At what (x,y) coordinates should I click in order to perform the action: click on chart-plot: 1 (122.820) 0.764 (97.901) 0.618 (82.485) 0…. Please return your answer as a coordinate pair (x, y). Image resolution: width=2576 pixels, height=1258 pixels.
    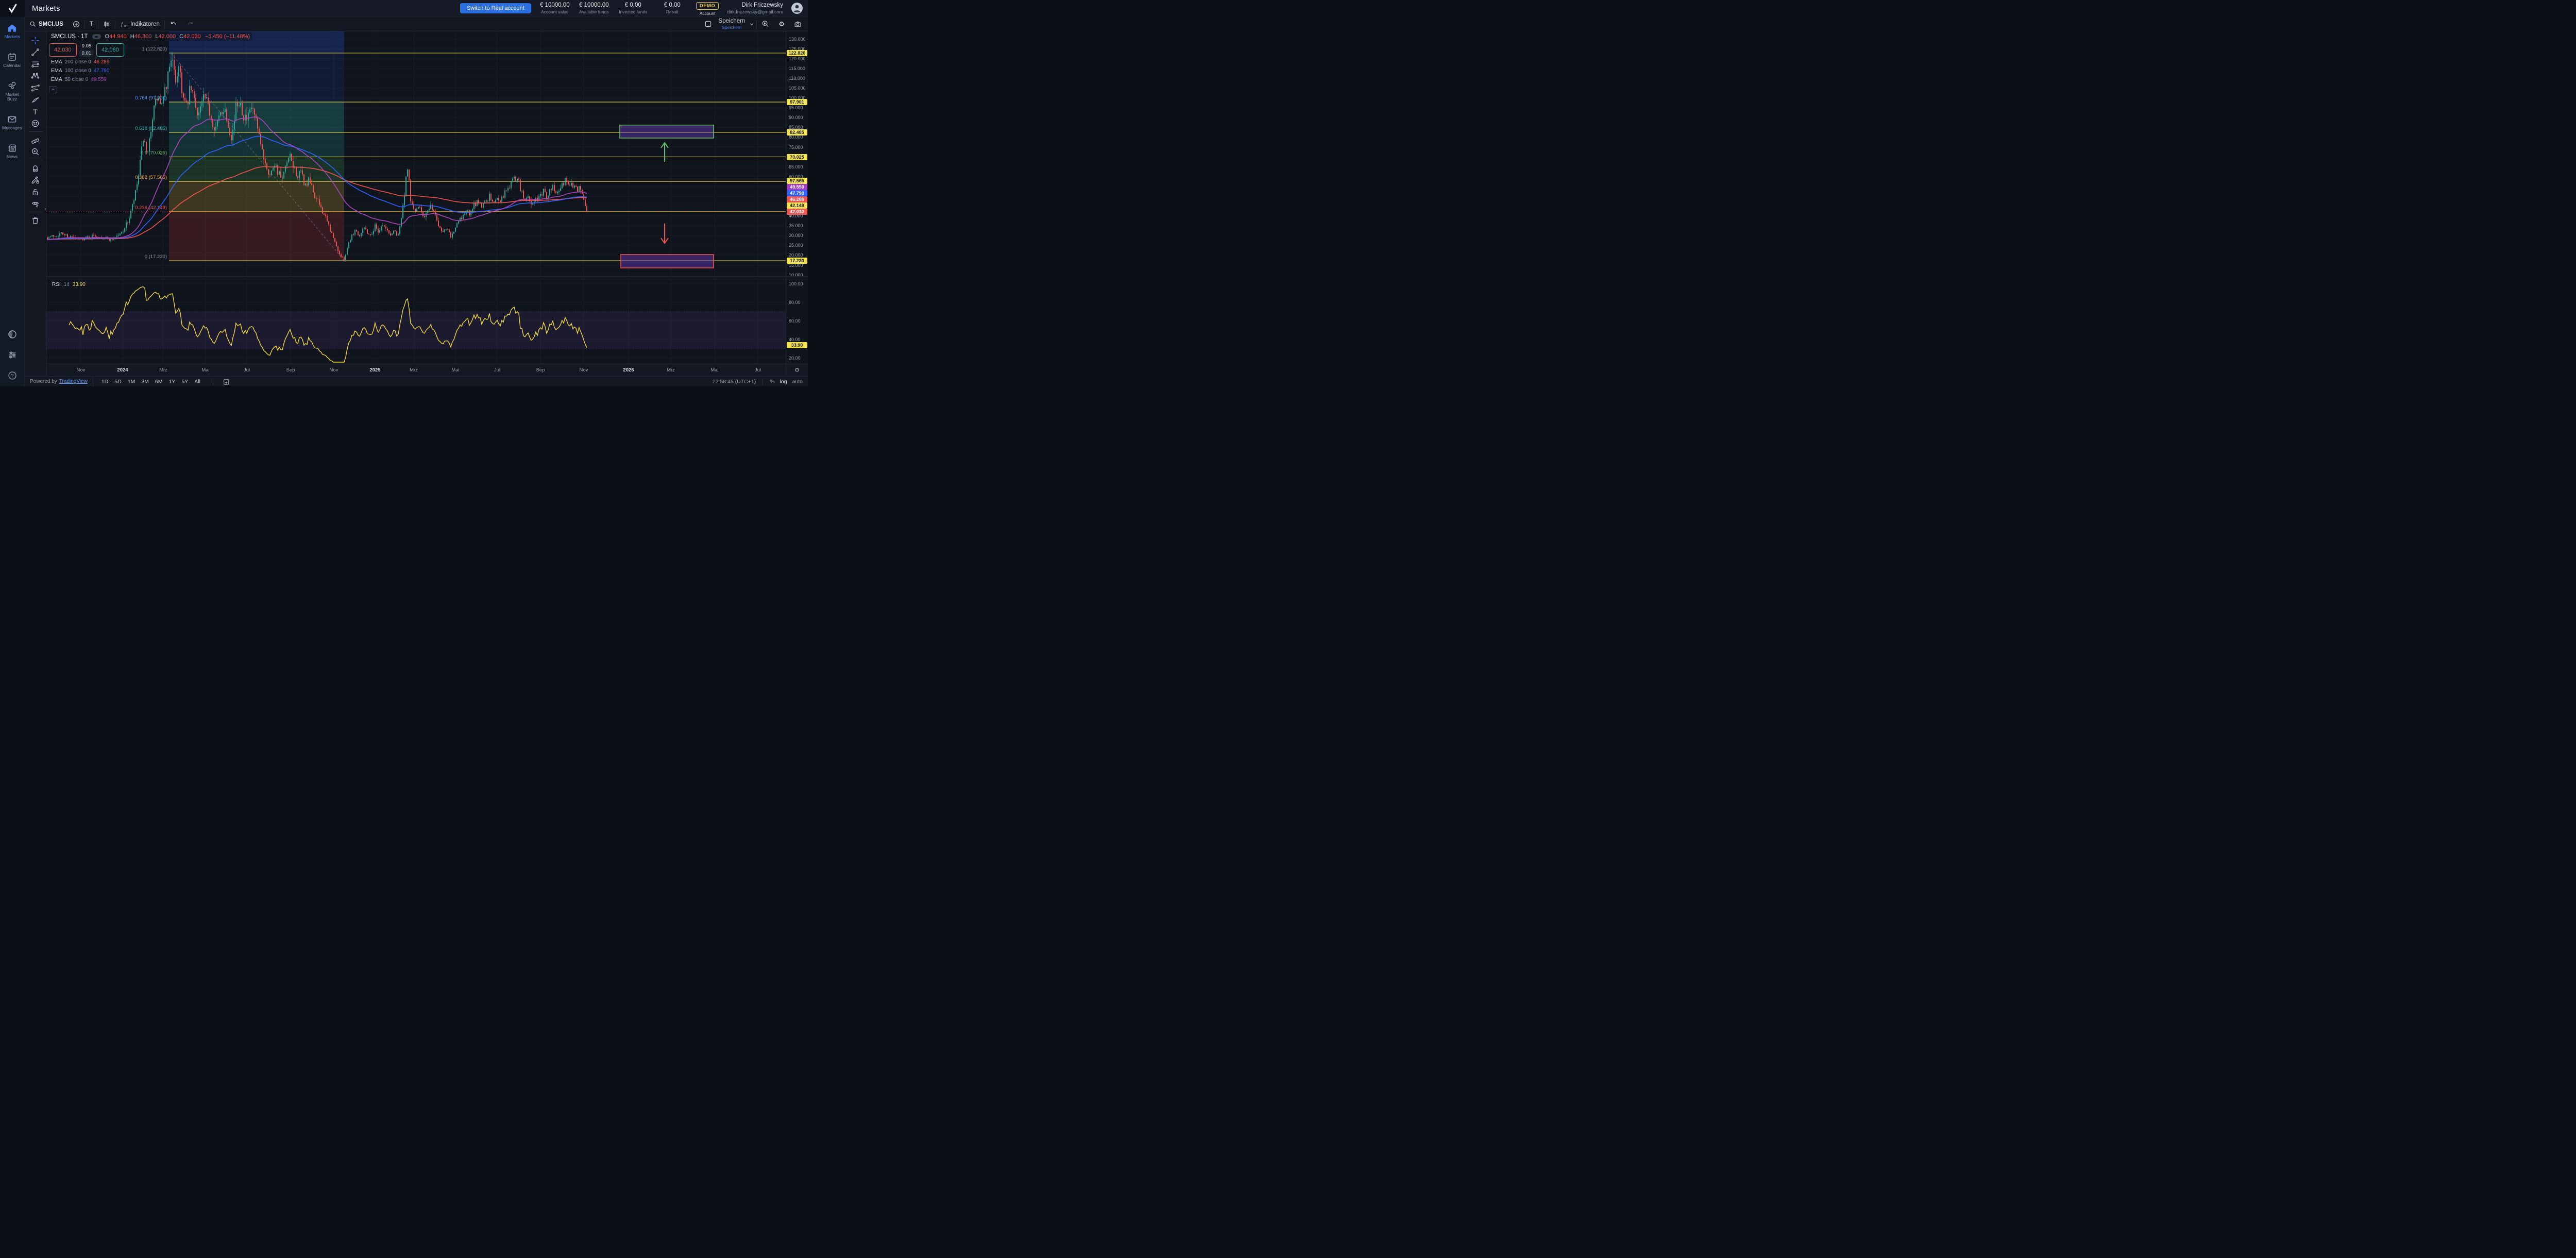
    Looking at the image, I should click on (416, 153).